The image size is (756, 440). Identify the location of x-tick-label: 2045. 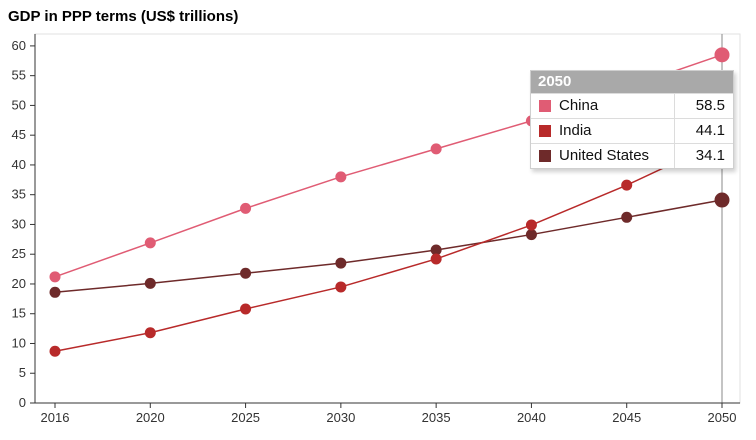
(626, 417).